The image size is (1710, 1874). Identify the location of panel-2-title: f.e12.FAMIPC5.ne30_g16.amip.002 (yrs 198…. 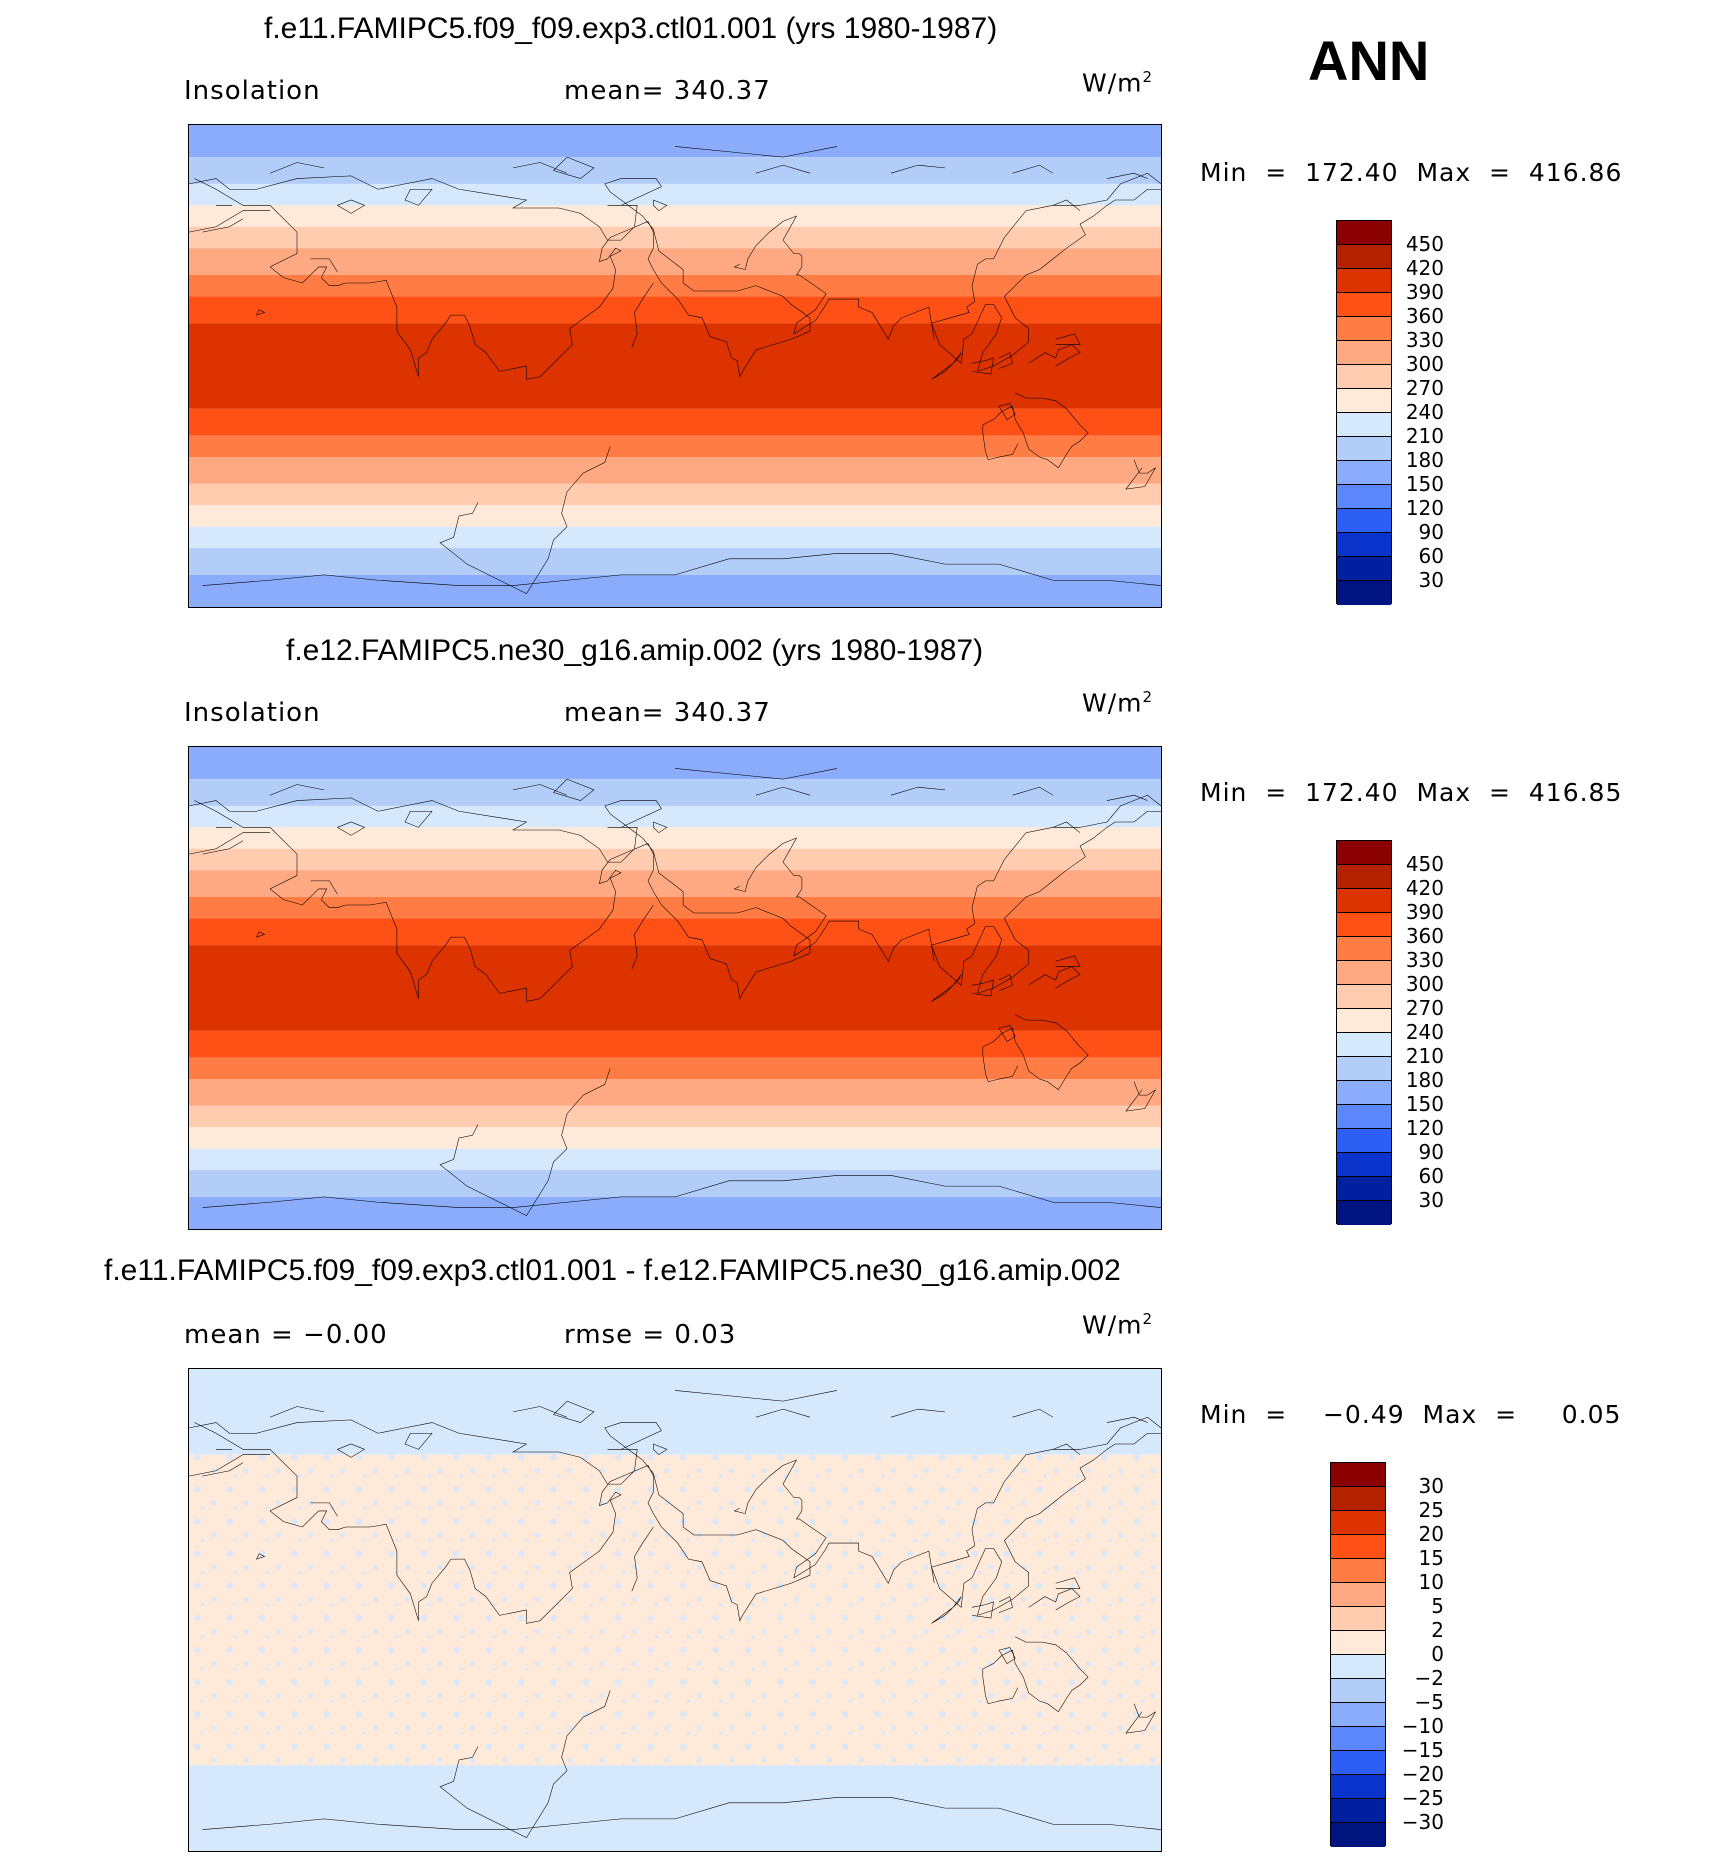
(635, 650).